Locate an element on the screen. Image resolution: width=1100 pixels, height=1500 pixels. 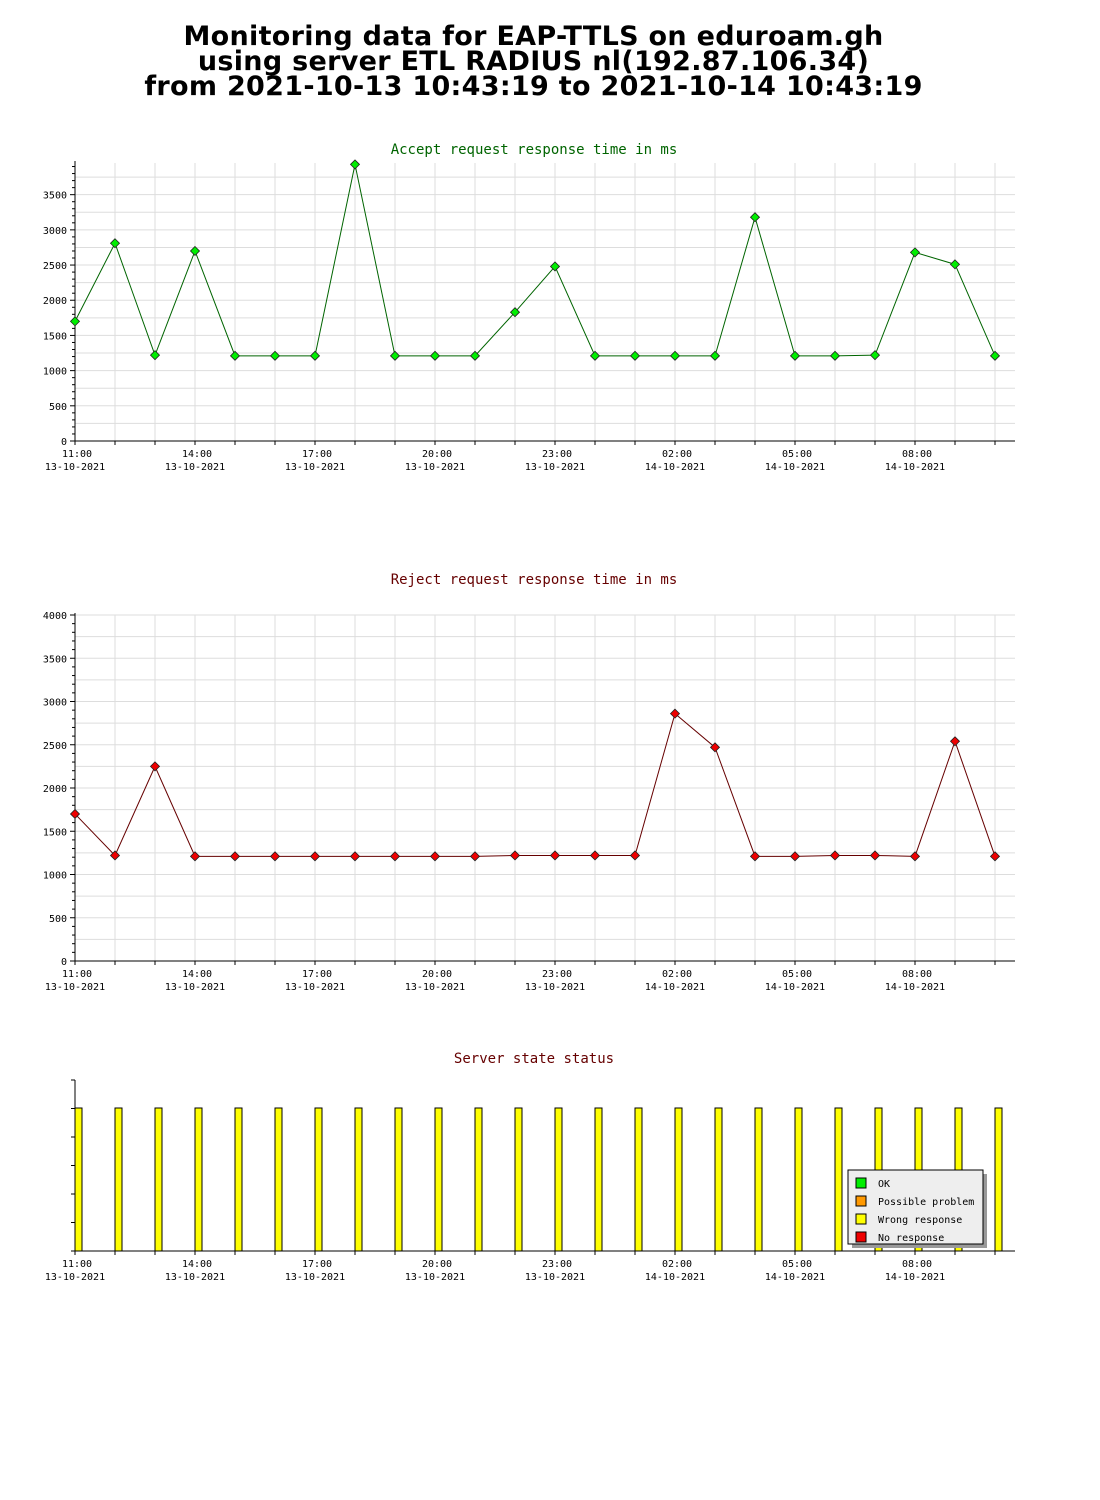
x-tick-time-label: 20:00 is located at coordinates (437, 454).